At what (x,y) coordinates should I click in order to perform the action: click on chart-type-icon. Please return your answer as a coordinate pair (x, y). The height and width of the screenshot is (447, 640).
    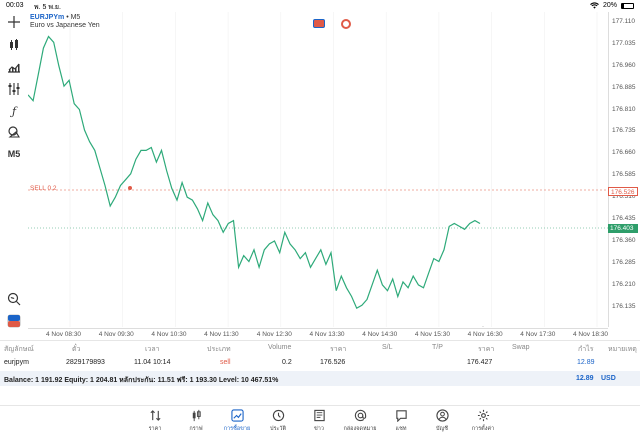
    Looking at the image, I should click on (14, 45).